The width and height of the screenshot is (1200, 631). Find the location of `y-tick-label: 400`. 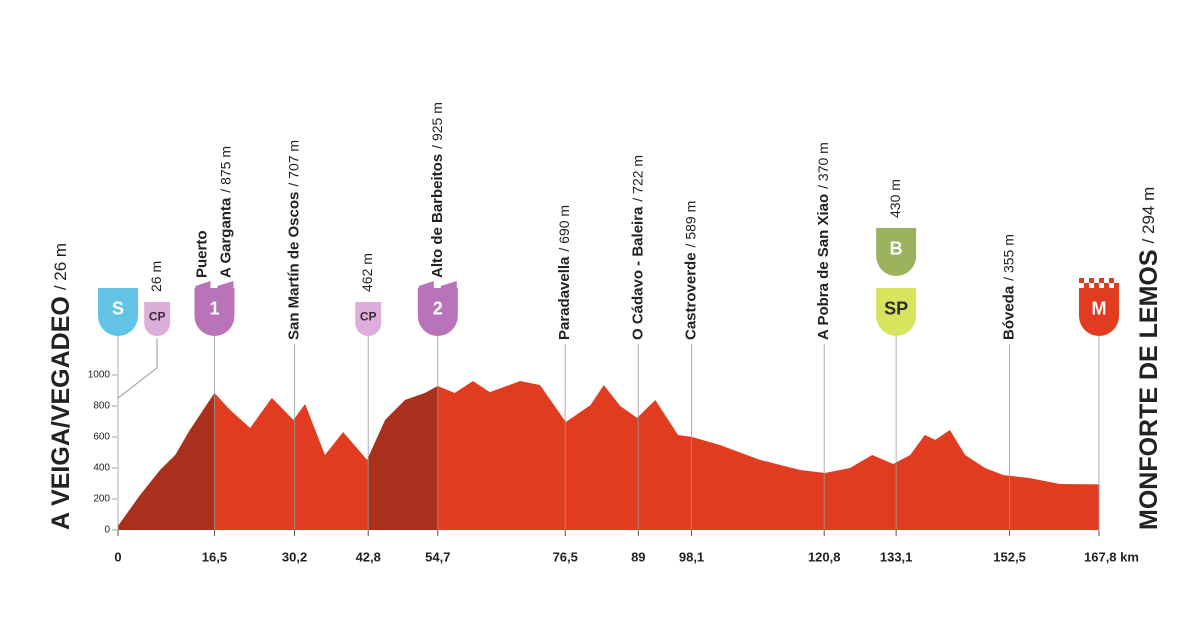

y-tick-label: 400 is located at coordinates (101, 468).